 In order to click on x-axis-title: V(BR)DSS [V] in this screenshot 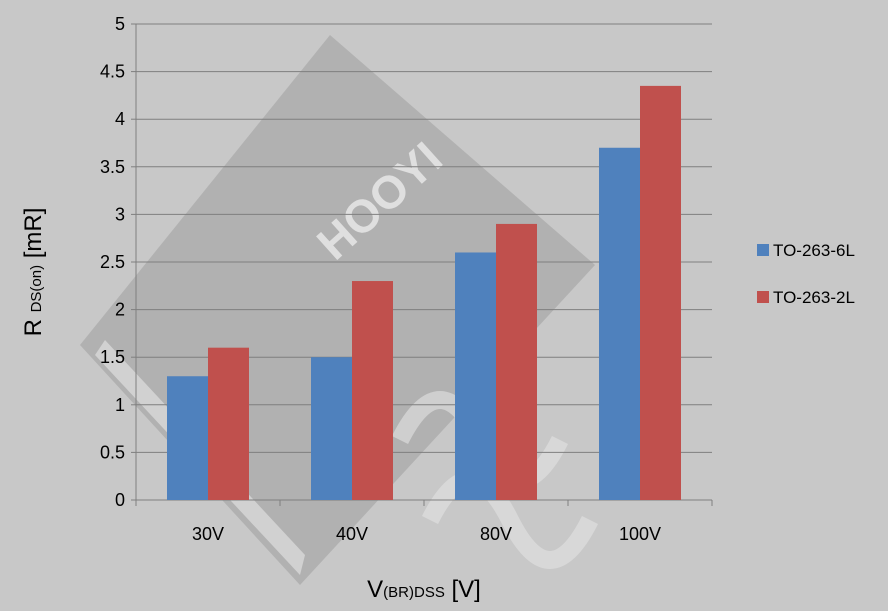, I will do `click(424, 589)`.